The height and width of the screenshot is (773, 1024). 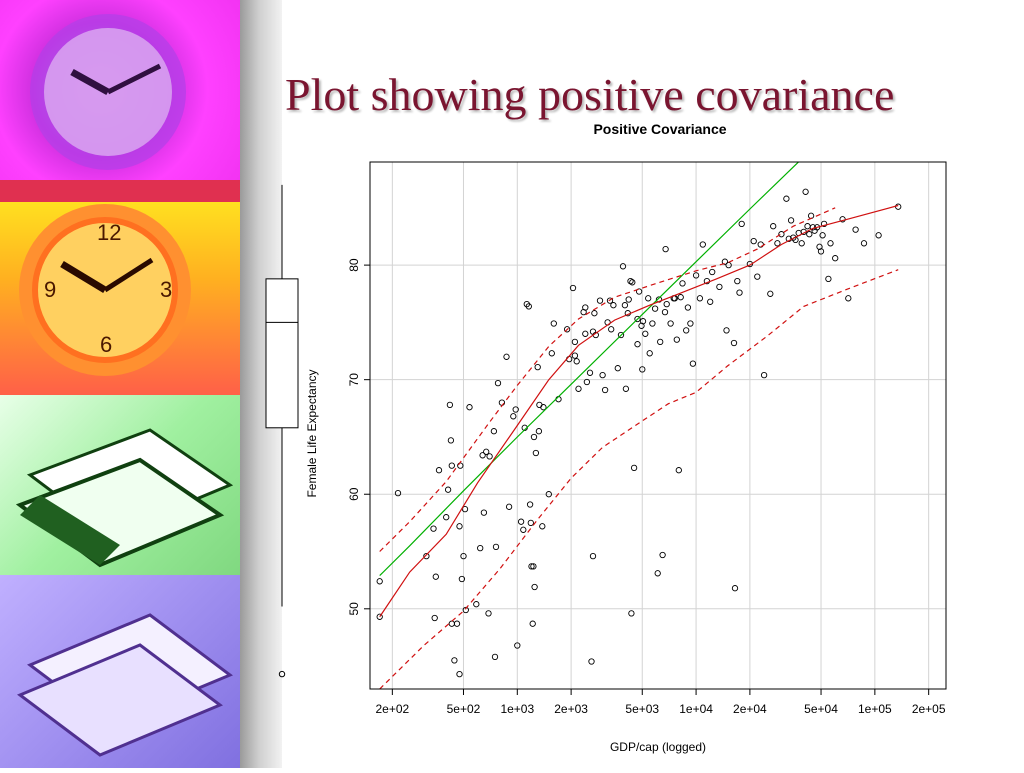 I want to click on orange-clock-image: 12 3 6 9, so click(x=120, y=298).